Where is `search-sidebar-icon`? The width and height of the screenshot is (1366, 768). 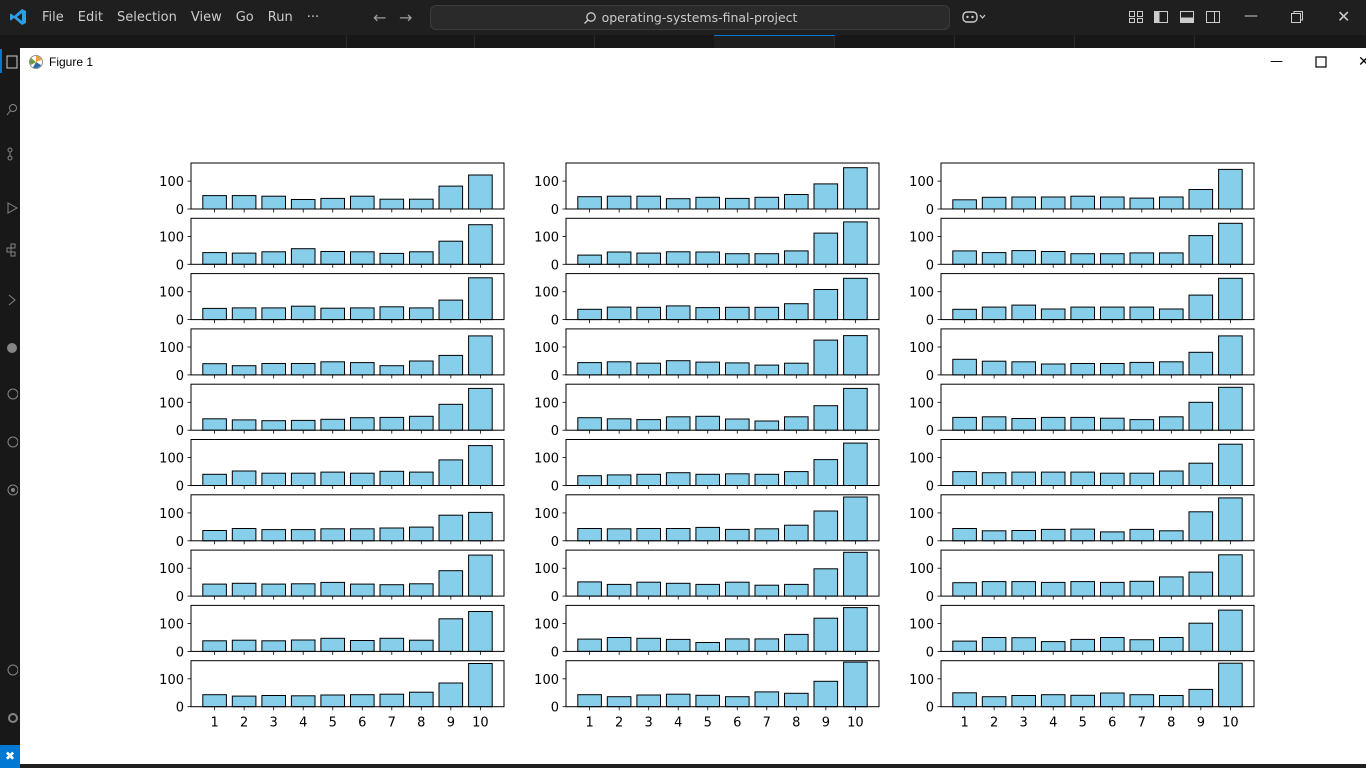 search-sidebar-icon is located at coordinates (12, 110).